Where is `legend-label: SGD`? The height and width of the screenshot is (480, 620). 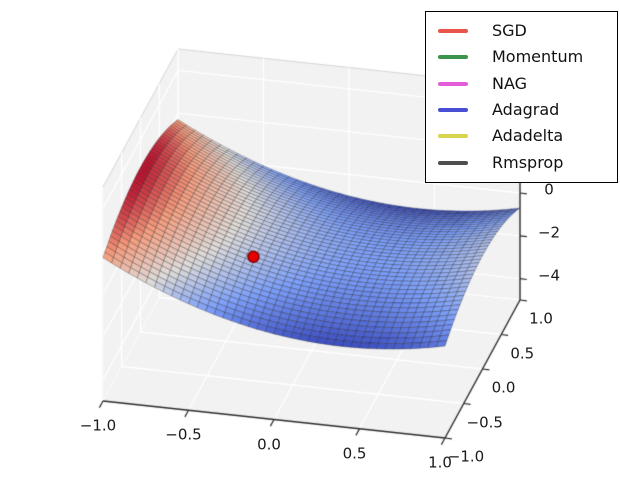 legend-label: SGD is located at coordinates (509, 31).